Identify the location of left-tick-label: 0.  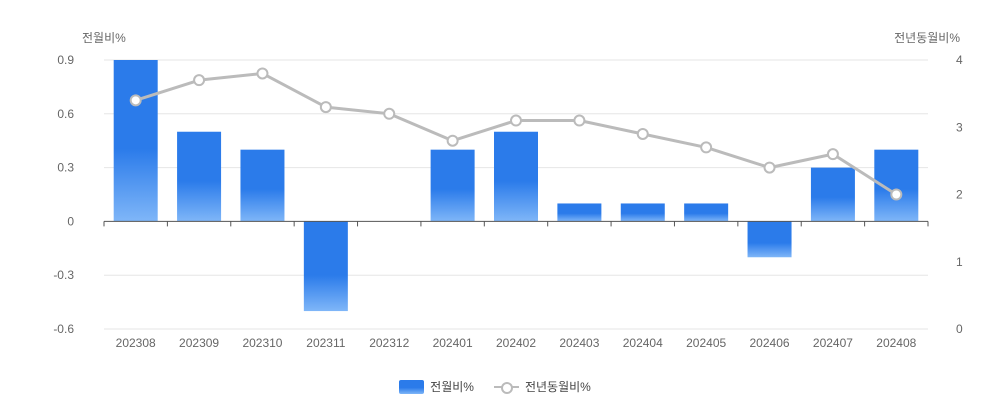
(70, 221).